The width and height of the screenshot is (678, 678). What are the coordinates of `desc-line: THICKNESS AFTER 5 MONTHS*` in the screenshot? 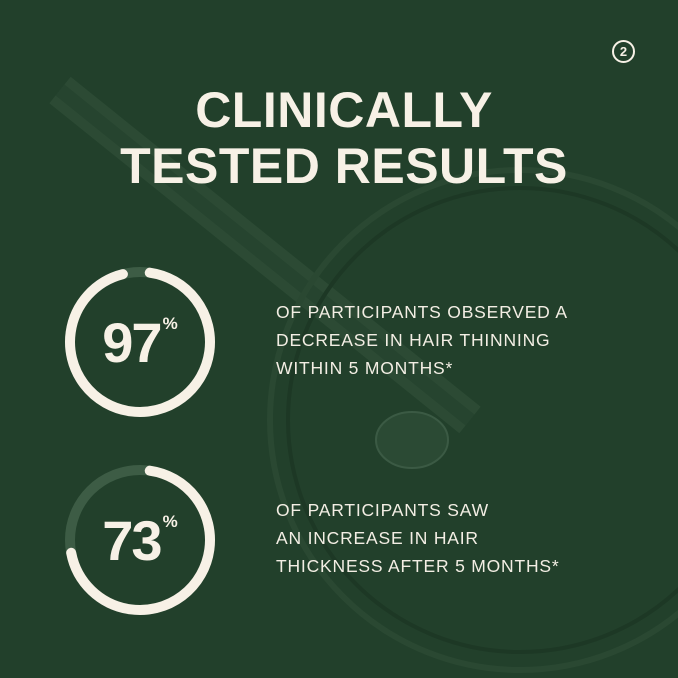 It's located at (418, 566).